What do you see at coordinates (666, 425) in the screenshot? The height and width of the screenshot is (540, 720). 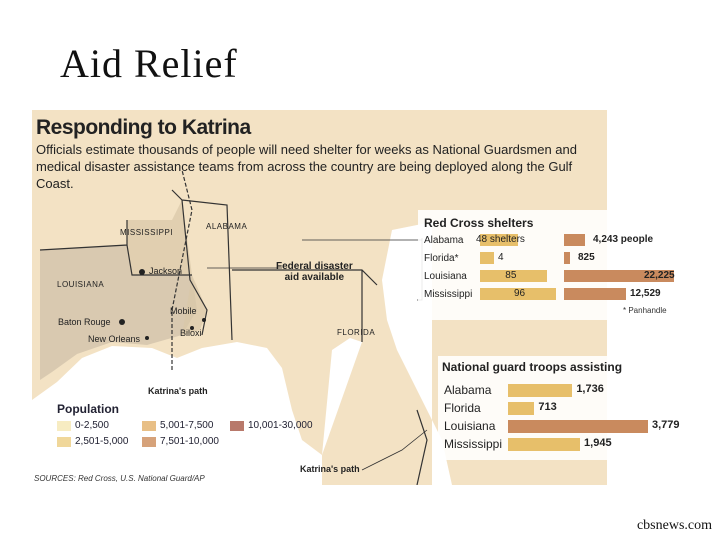 I see `guard-value: 3,779` at bounding box center [666, 425].